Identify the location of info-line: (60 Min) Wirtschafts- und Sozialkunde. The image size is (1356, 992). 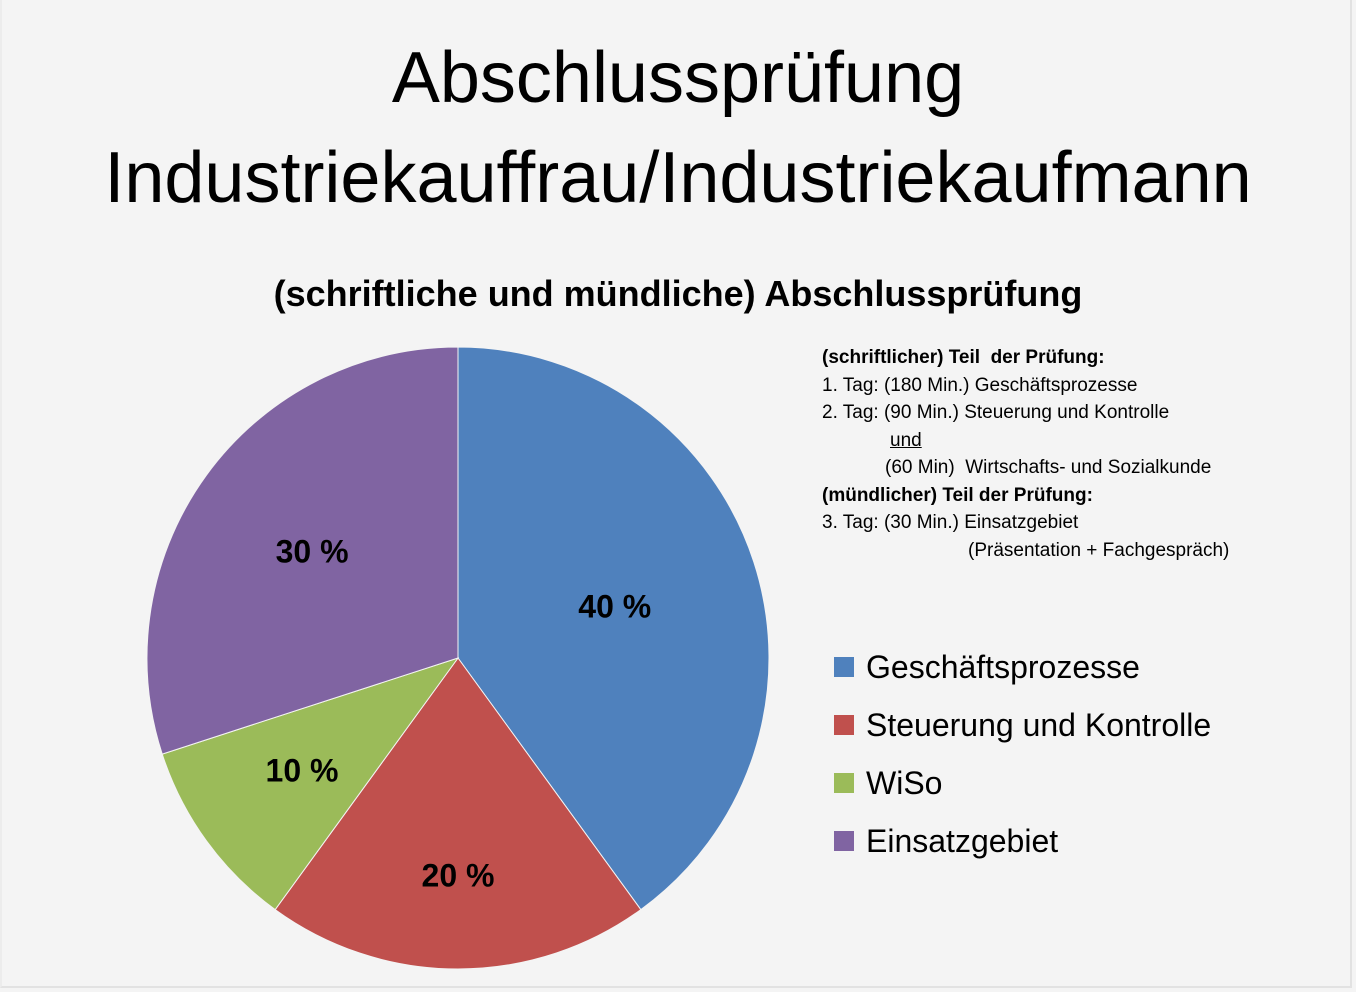
(1048, 467).